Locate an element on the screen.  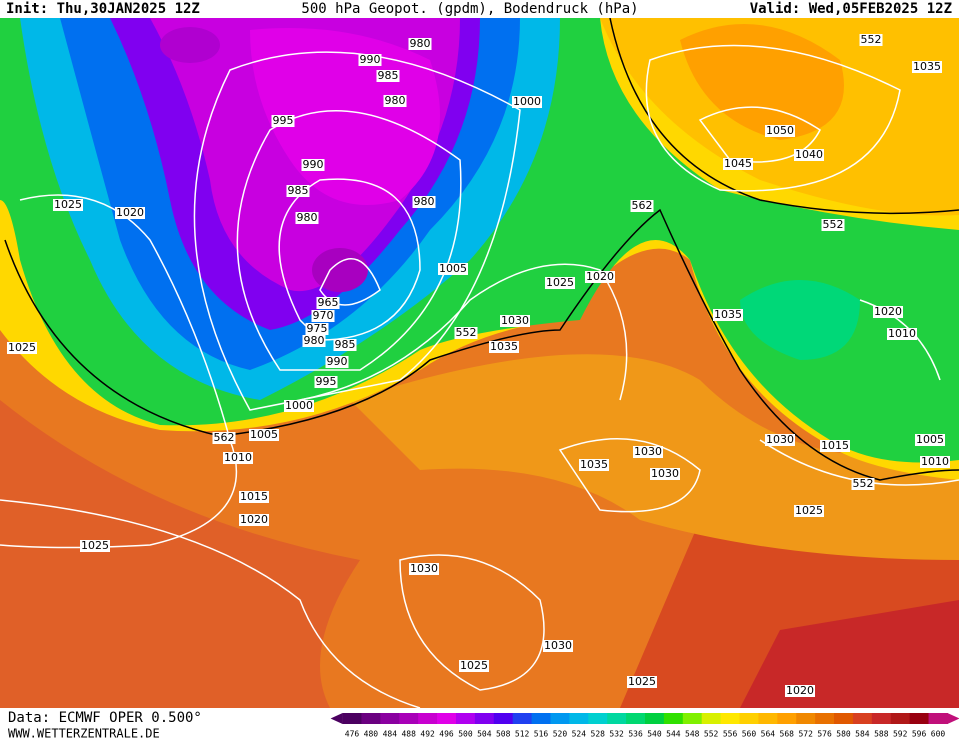
colorbar-label: 564 is located at coordinates (768, 734).